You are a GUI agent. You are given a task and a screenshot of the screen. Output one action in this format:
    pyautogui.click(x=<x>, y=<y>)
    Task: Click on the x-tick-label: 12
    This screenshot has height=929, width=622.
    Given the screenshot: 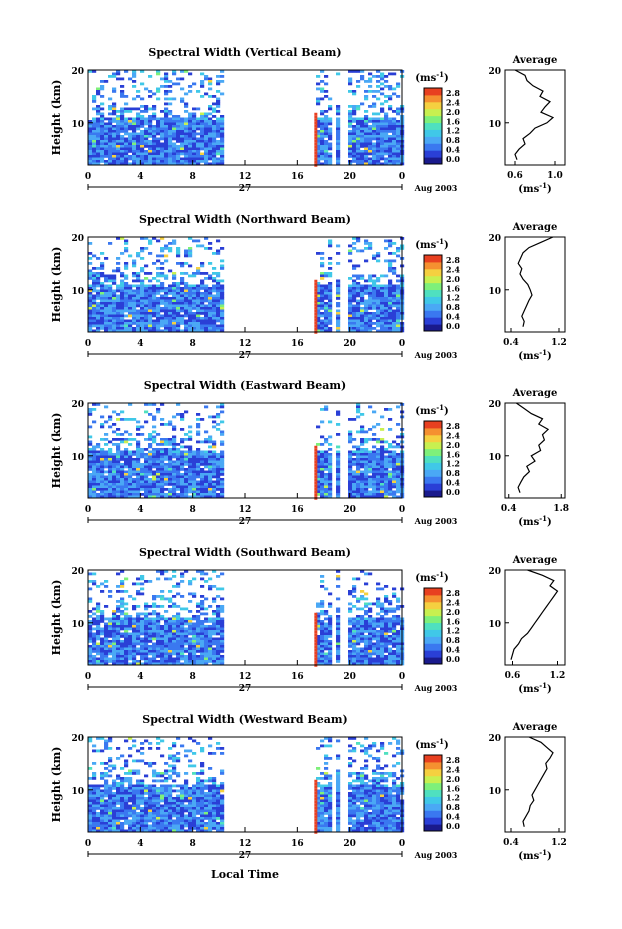 What is the action you would take?
    pyautogui.click(x=245, y=177)
    